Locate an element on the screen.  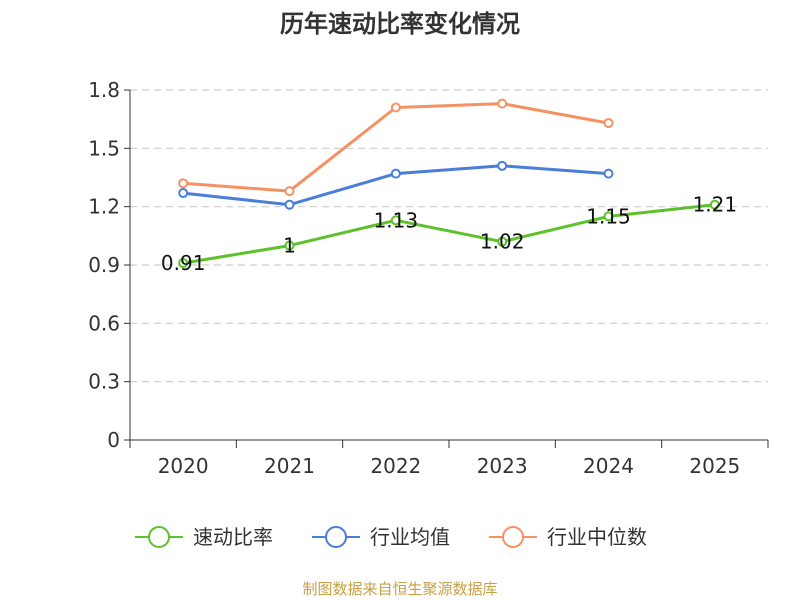
y-tick-label: 1.5 is located at coordinates (104, 148).